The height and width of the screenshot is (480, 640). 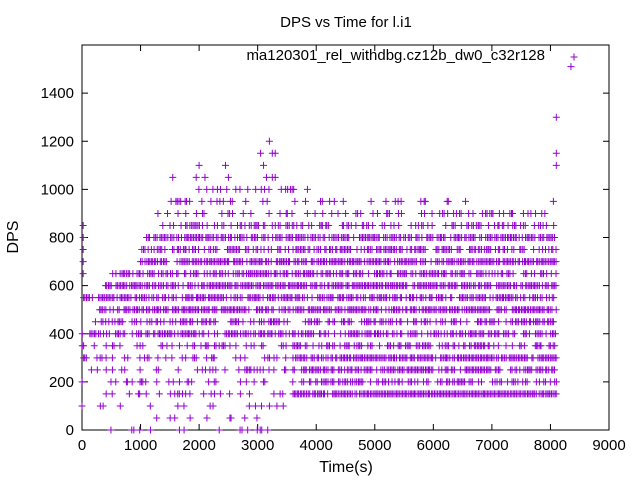 What do you see at coordinates (13, 237) in the screenshot?
I see `y-axis-label: DPS` at bounding box center [13, 237].